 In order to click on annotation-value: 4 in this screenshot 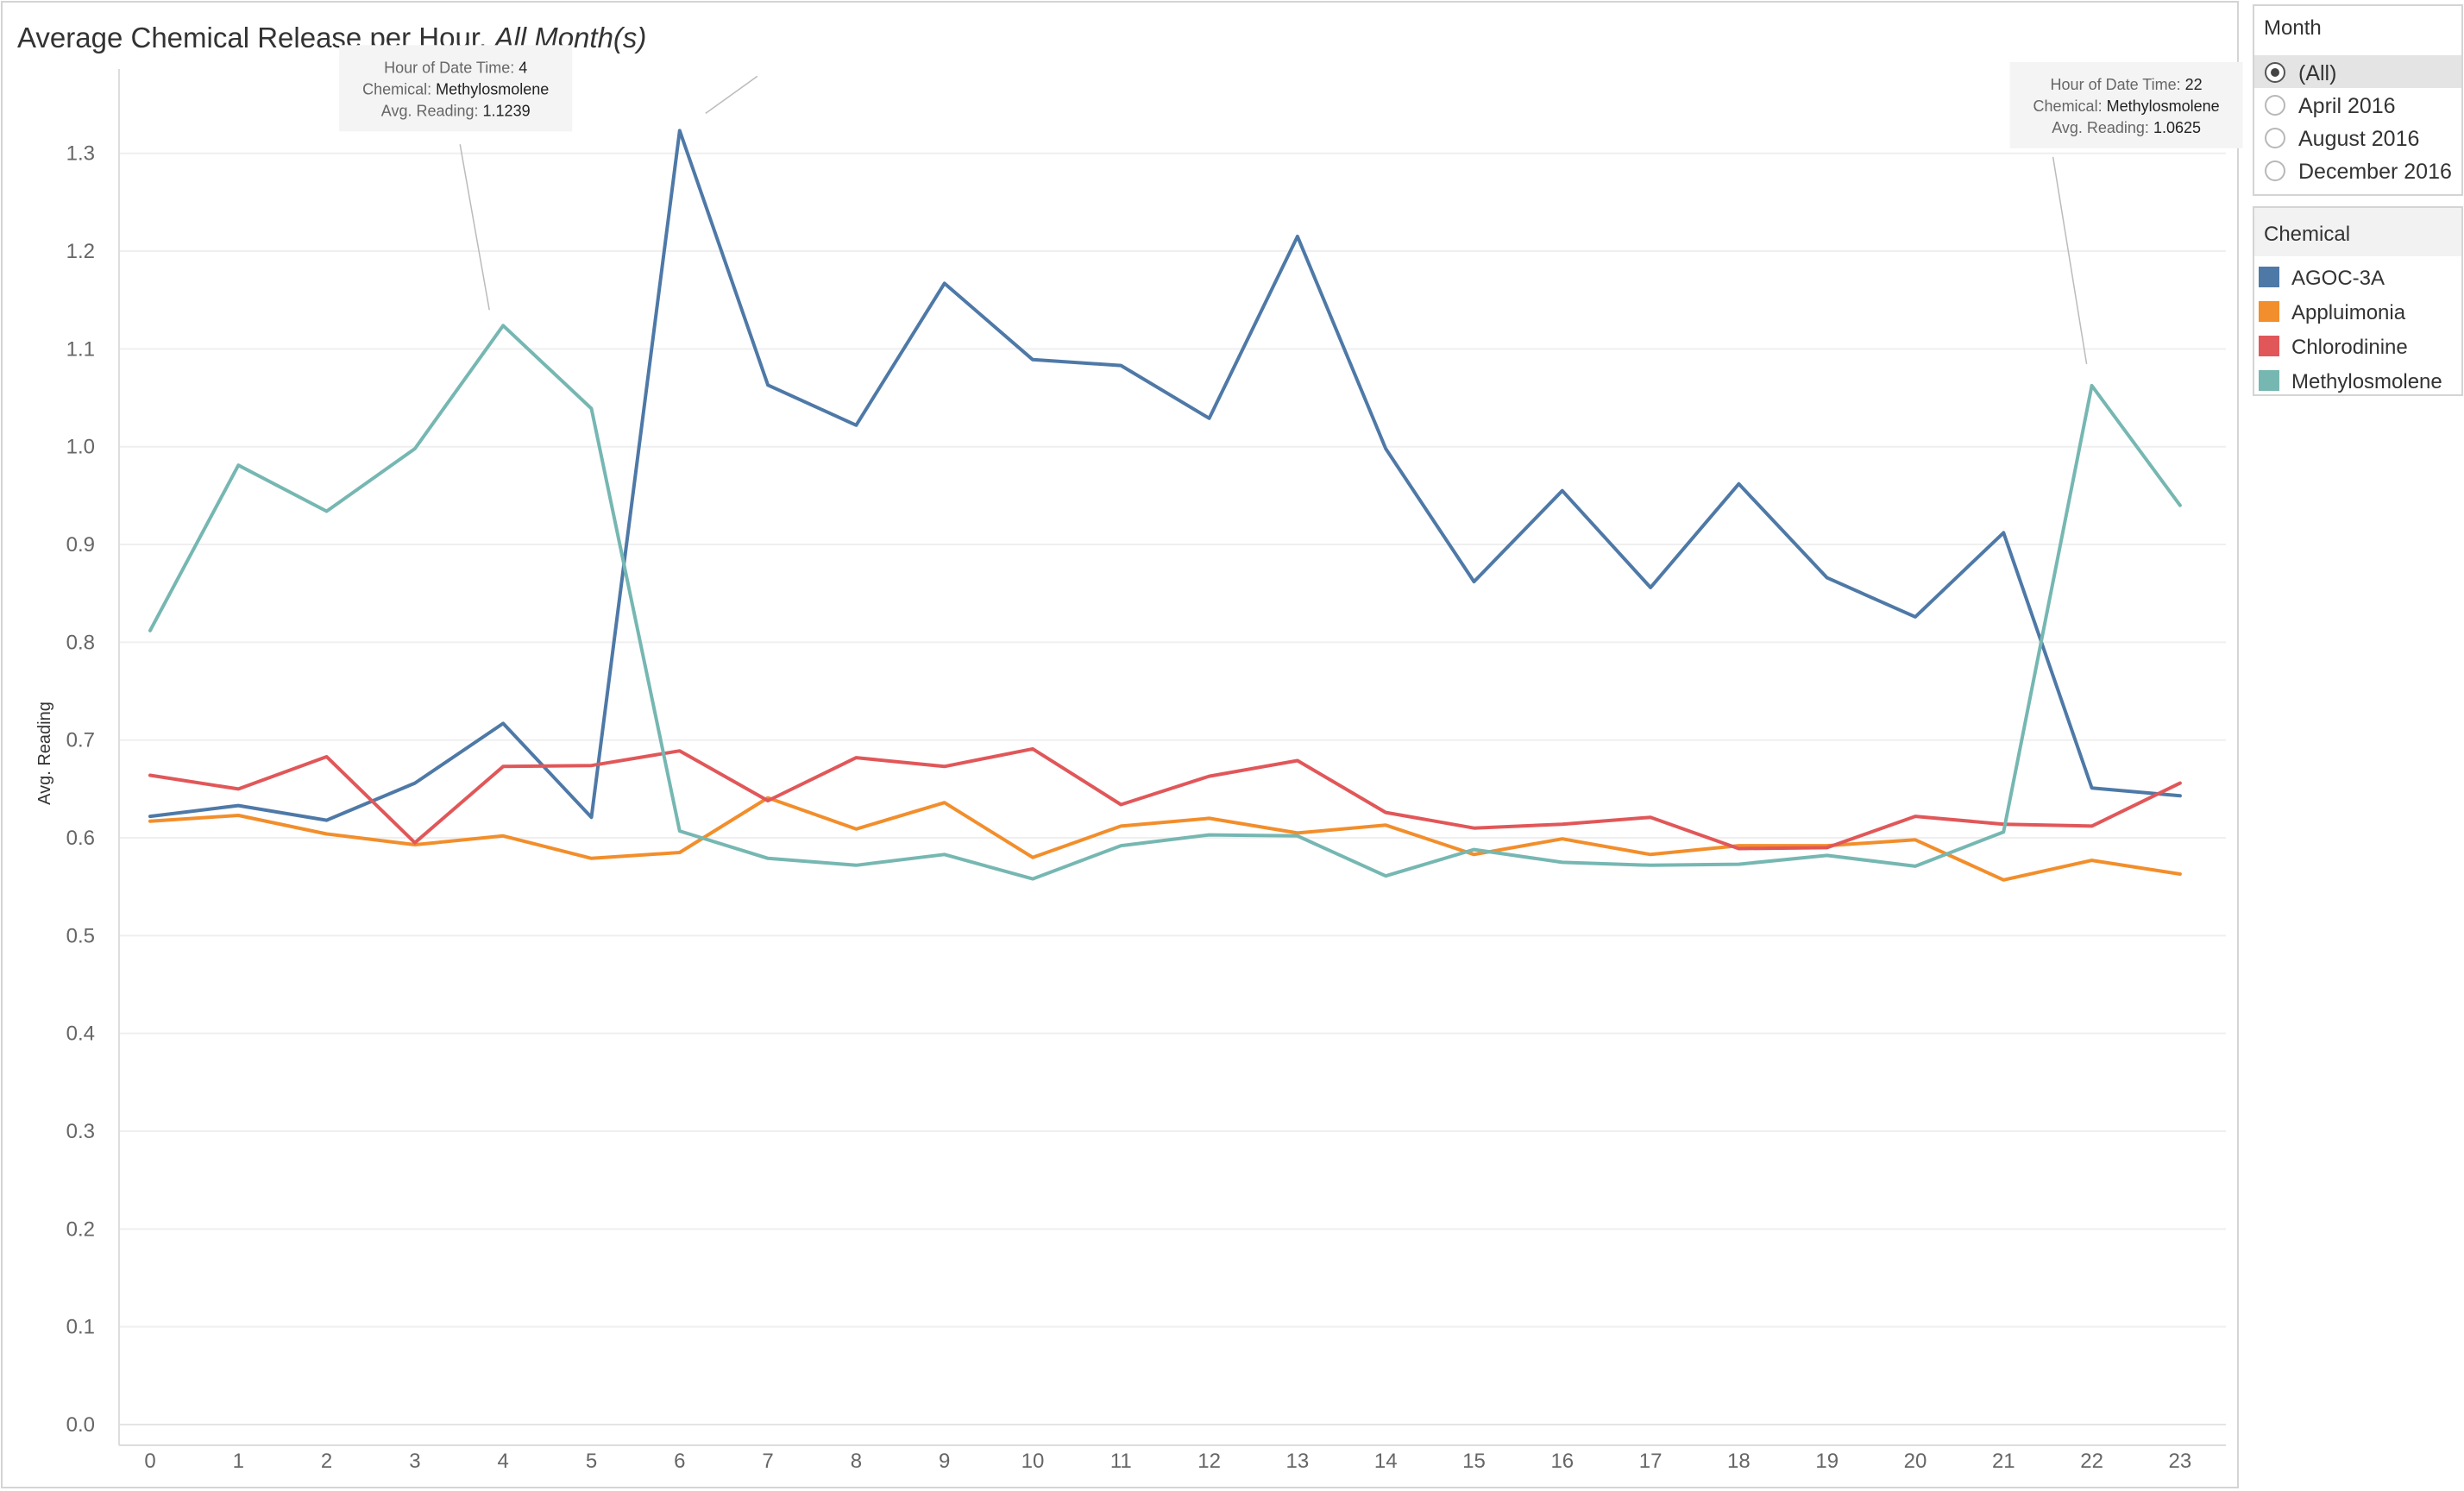, I will do `click(523, 67)`.